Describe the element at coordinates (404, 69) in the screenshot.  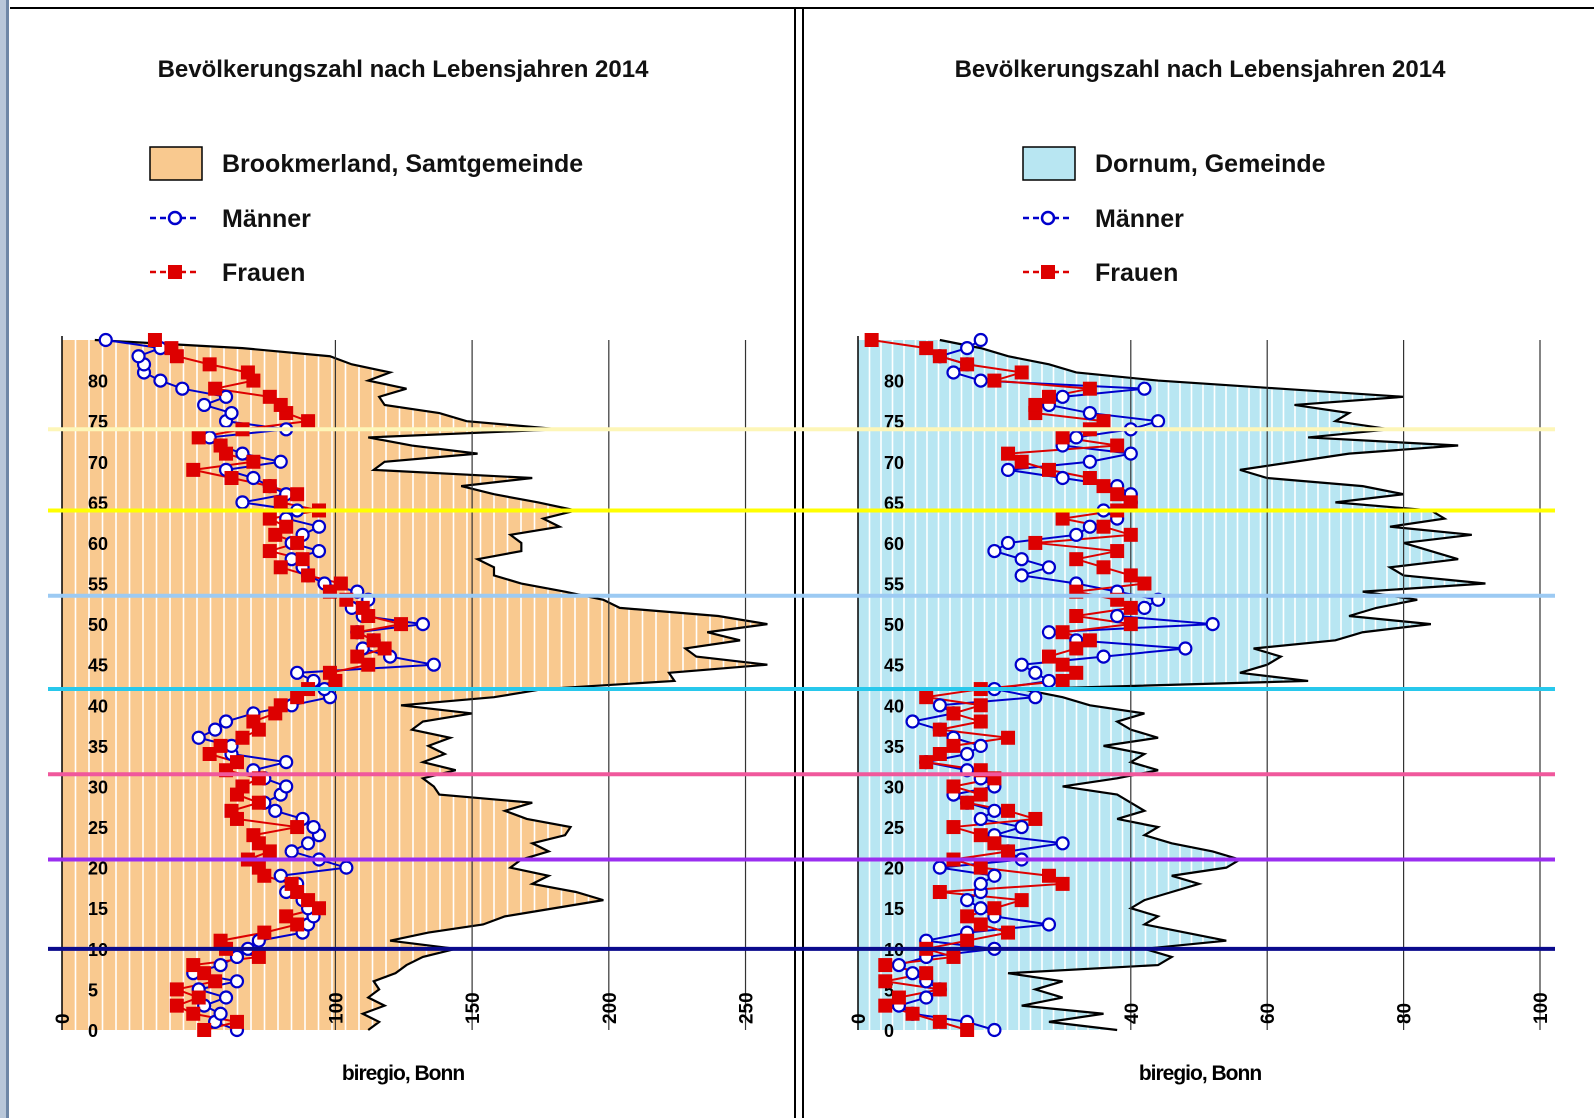
I see `chart-title: Bevölkerungszahl nach Lebensjahren 2014` at that location.